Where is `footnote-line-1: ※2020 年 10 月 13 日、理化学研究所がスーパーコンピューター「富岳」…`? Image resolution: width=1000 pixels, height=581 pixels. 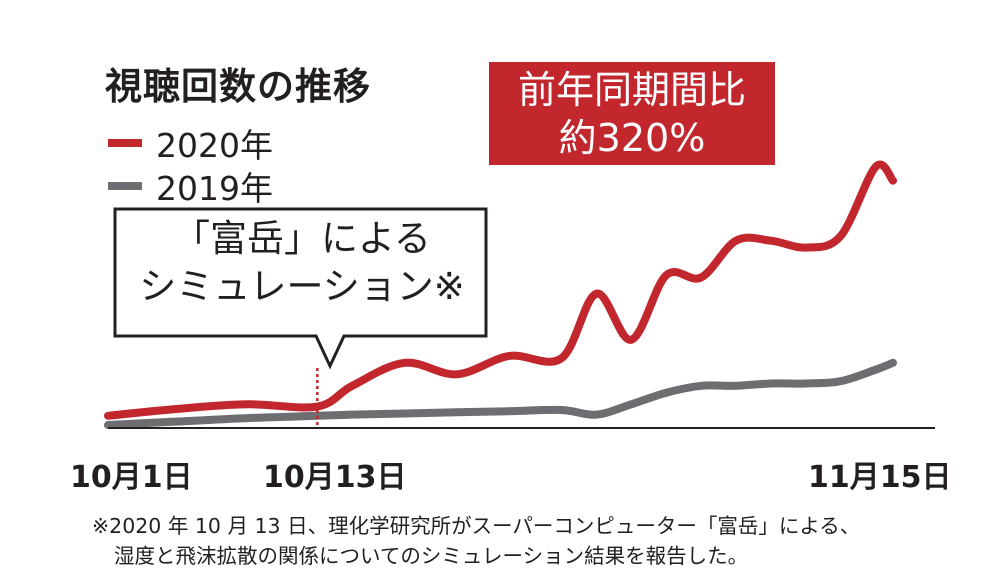 footnote-line-1: ※2020 年 10 月 13 日、理化学研究所がスーパーコンピューター「富岳」… is located at coordinates (476, 526).